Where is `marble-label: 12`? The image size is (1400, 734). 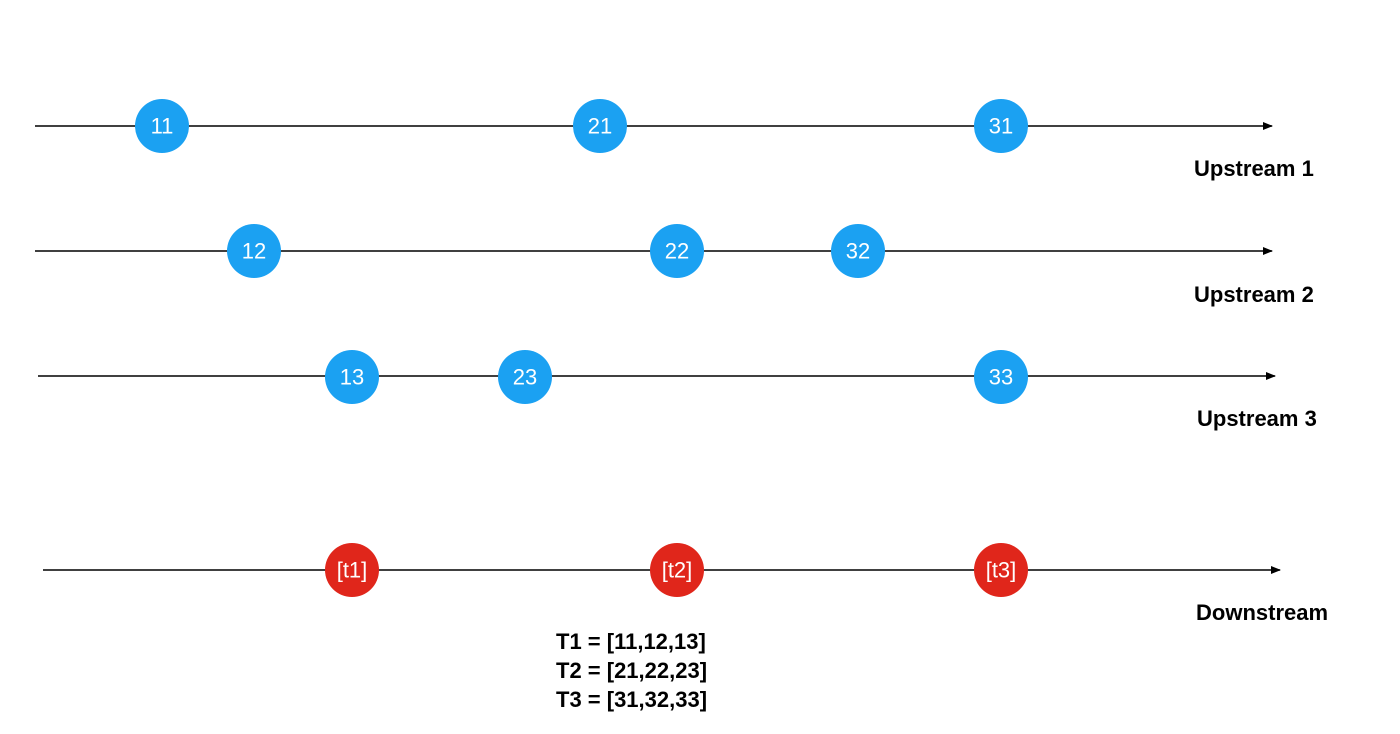
marble-label: 12 is located at coordinates (254, 251).